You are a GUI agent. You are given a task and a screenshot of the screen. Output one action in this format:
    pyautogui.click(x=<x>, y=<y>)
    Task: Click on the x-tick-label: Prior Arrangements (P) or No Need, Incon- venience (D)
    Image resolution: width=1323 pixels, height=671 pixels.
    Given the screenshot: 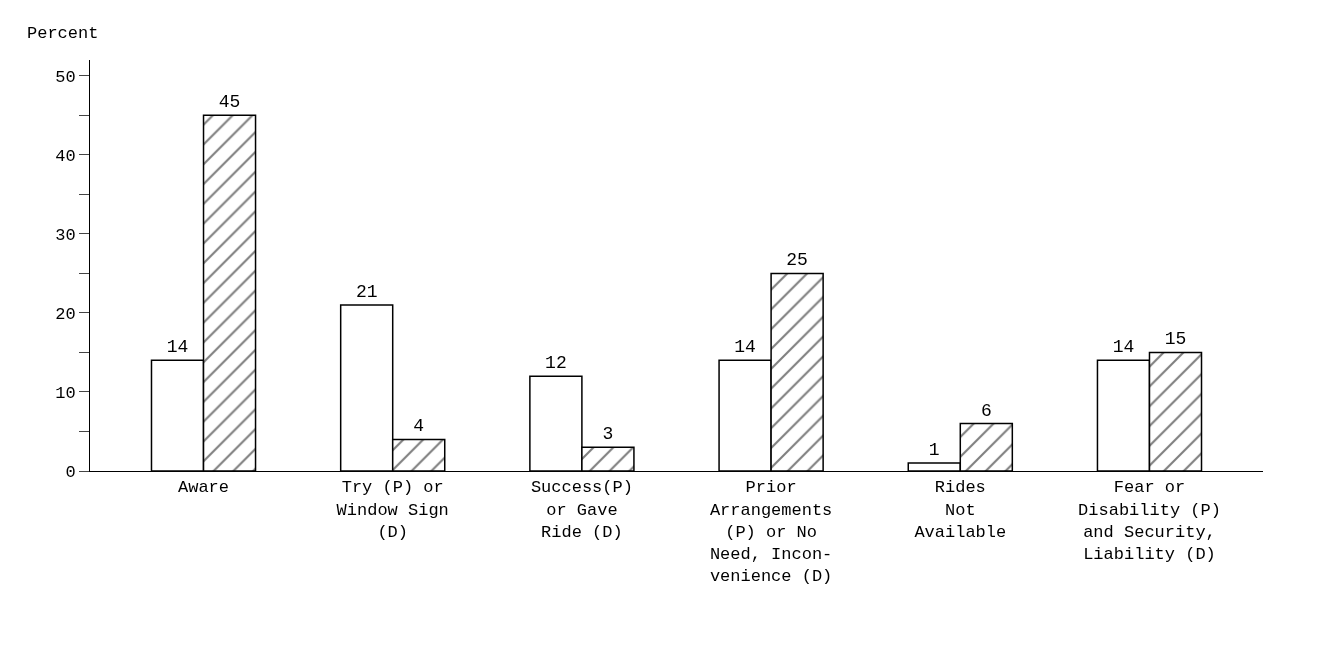 What is the action you would take?
    pyautogui.click(x=771, y=532)
    